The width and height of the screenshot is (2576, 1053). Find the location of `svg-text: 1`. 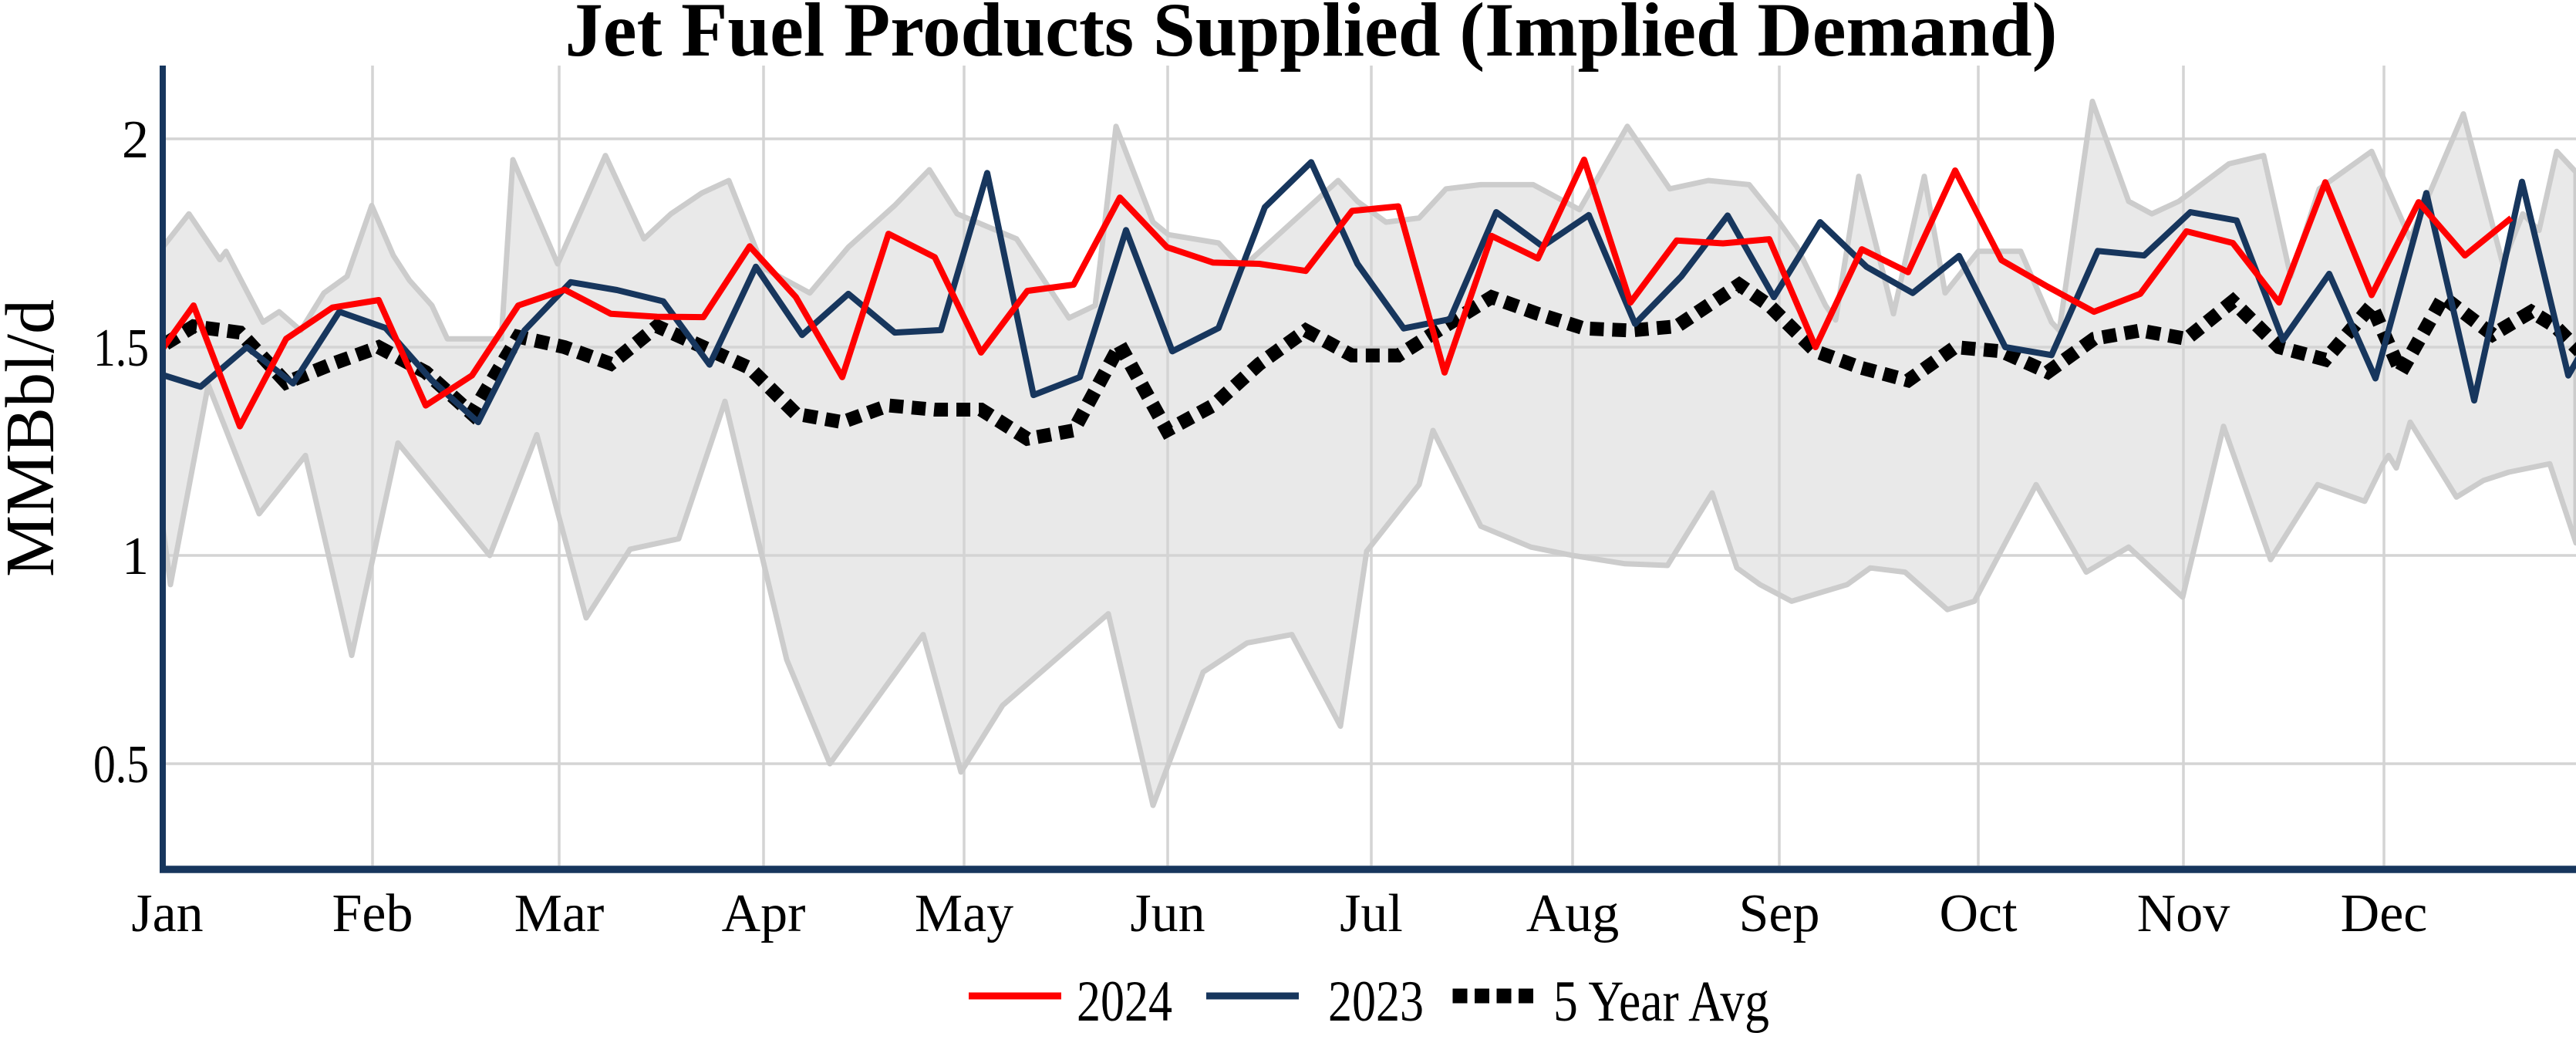

svg-text: 1 is located at coordinates (135, 556).